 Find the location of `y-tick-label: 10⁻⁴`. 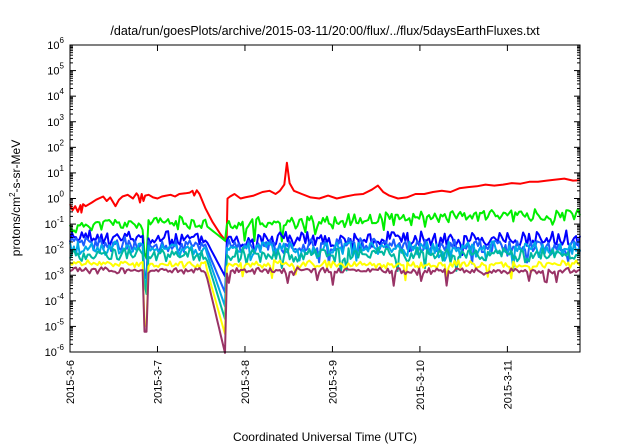

y-tick-label: 10⁻⁴ is located at coordinates (55, 300).